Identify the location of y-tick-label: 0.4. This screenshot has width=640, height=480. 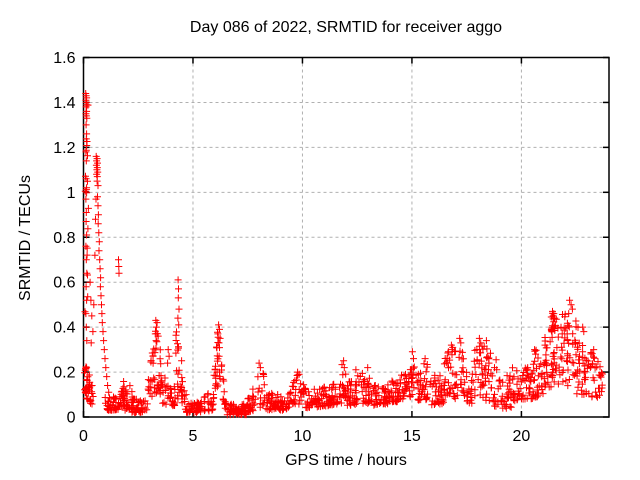
(64, 328).